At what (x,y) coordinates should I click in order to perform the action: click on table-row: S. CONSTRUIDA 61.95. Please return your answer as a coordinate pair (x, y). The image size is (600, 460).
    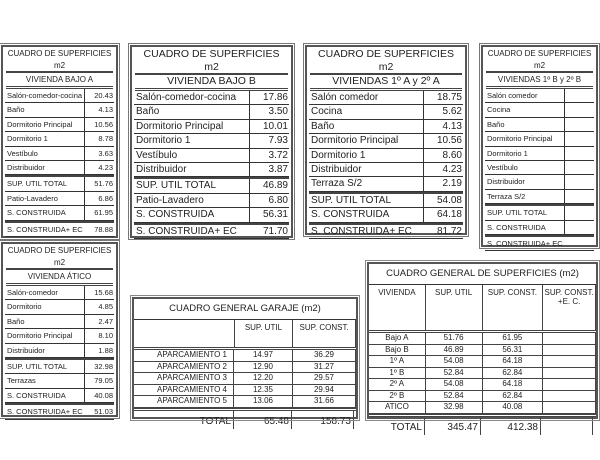
    Looking at the image, I should click on (59, 213).